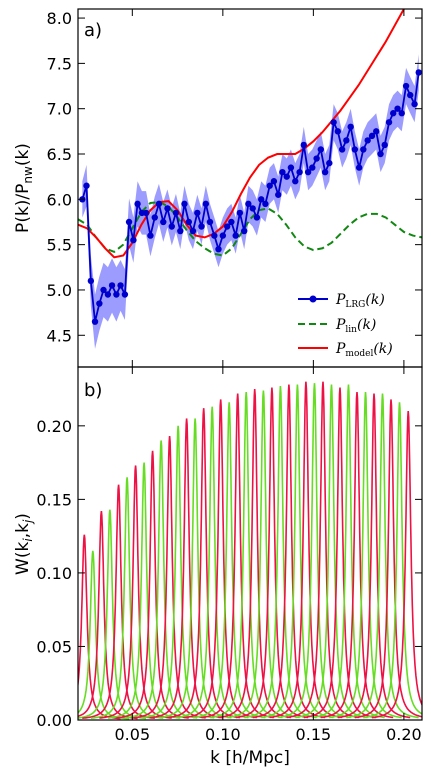  What do you see at coordinates (24, 188) in the screenshot?
I see `panel-a-ylabel: P(k)/Pnw(k)` at bounding box center [24, 188].